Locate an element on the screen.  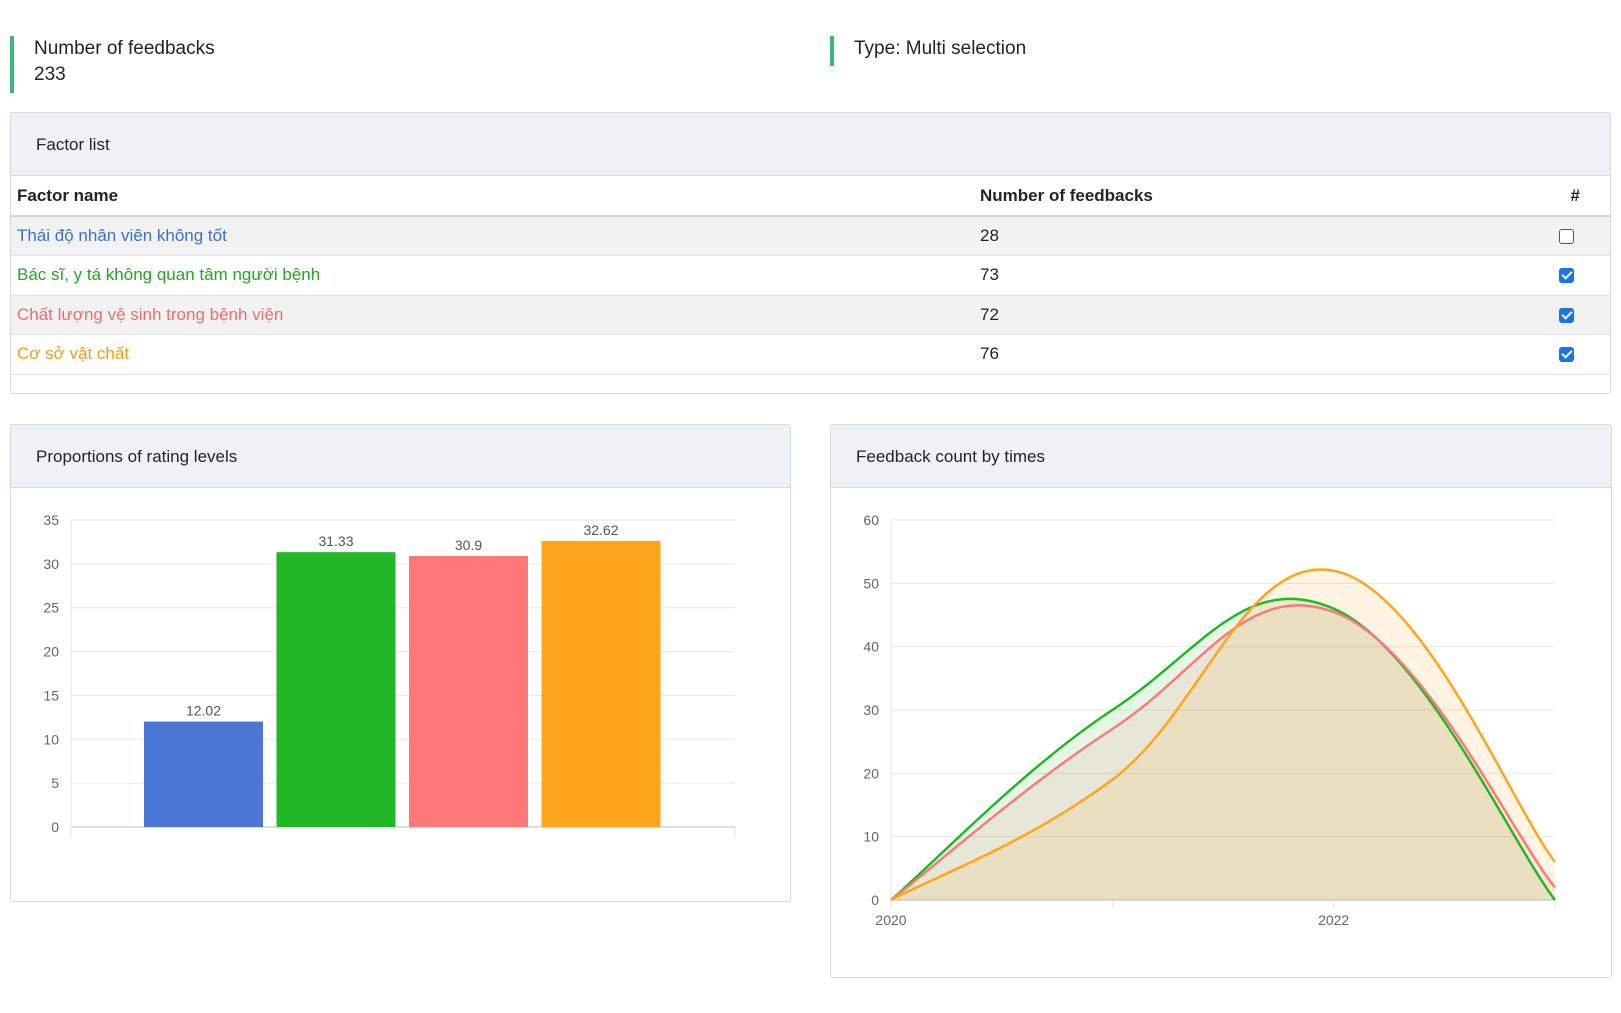
bar-value-label: 31.33 is located at coordinates (335, 541).